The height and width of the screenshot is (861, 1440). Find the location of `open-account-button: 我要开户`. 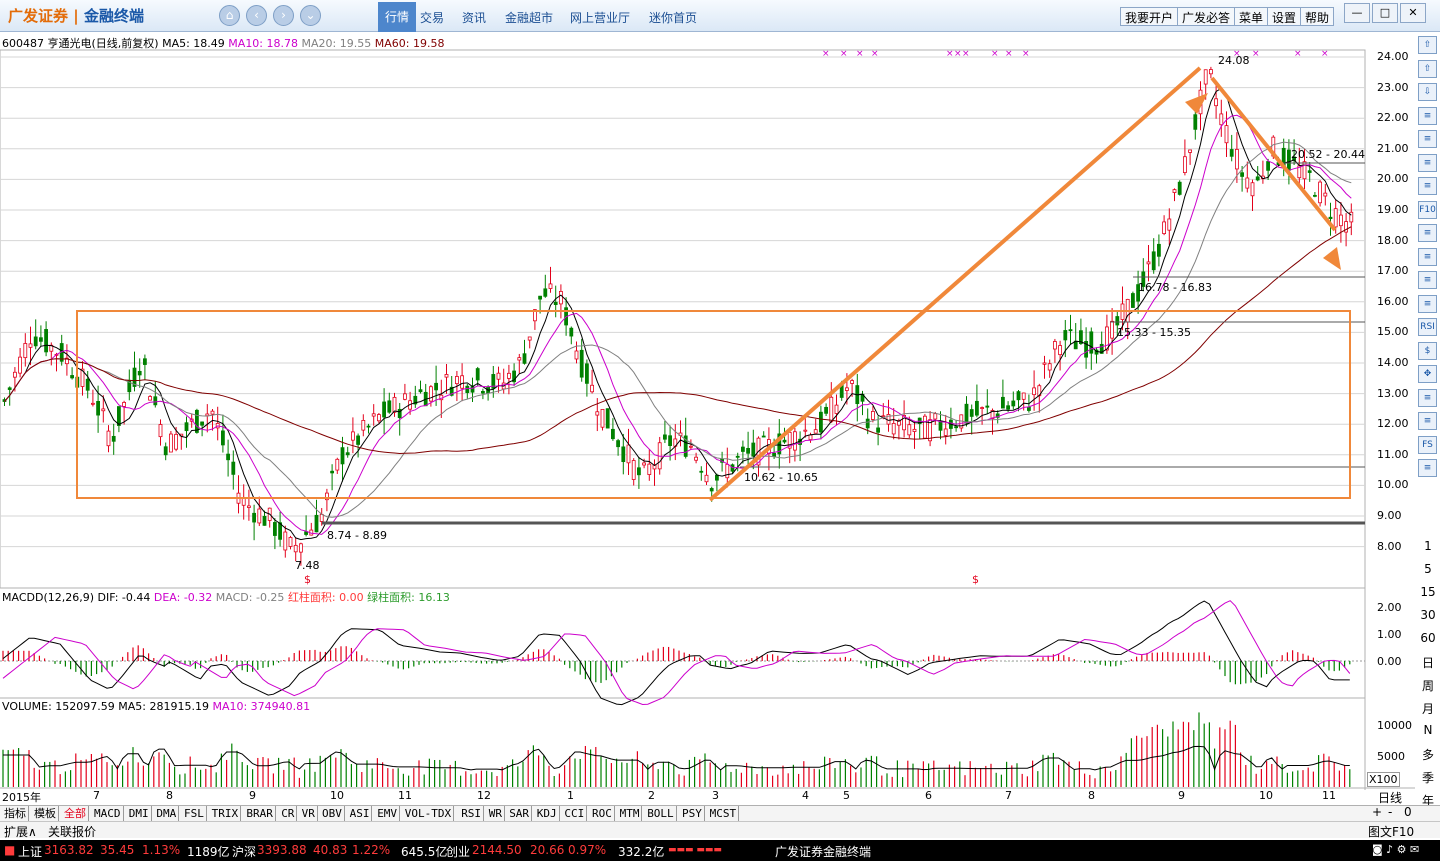

open-account-button: 我要开户 is located at coordinates (1149, 16).